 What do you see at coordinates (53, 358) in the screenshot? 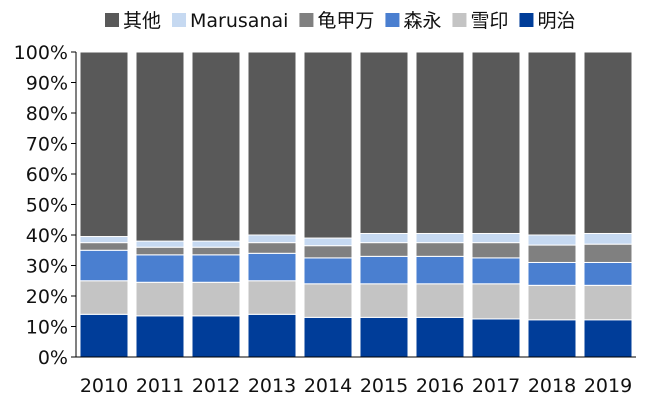
I see `y-tick-label: 0%` at bounding box center [53, 358].